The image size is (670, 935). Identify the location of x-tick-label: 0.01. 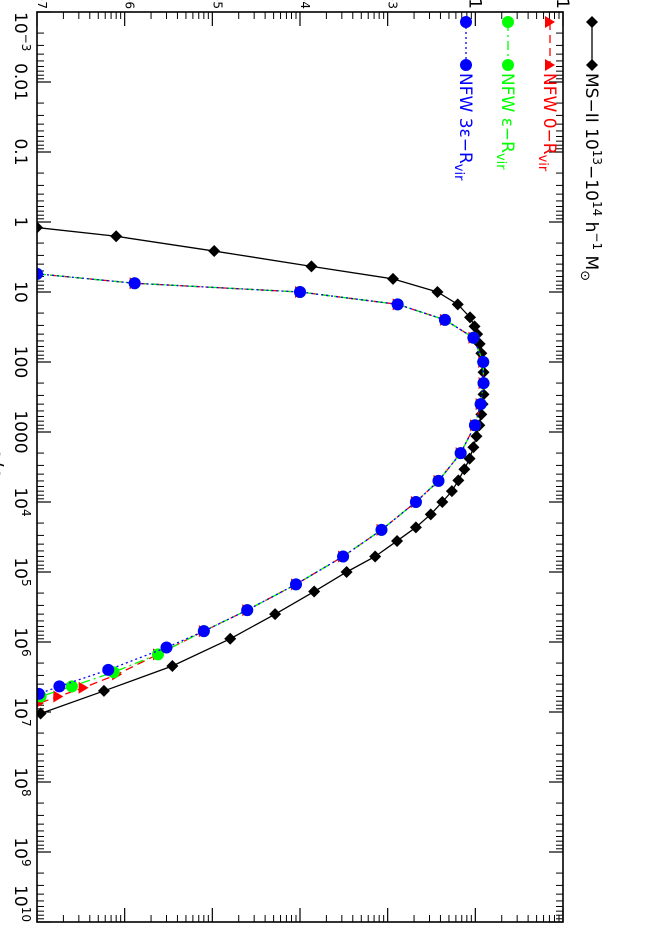
(20, 82).